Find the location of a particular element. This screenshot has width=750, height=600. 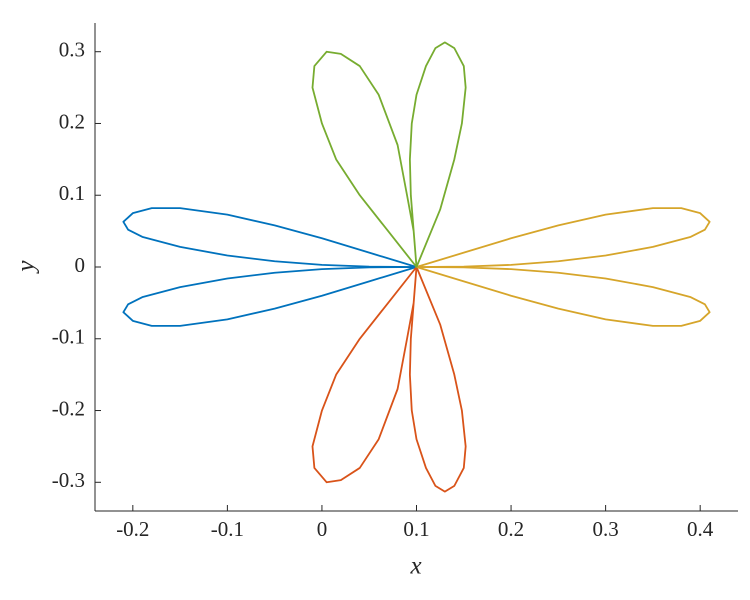

y-tick-label: 0.2 is located at coordinates (72, 121).